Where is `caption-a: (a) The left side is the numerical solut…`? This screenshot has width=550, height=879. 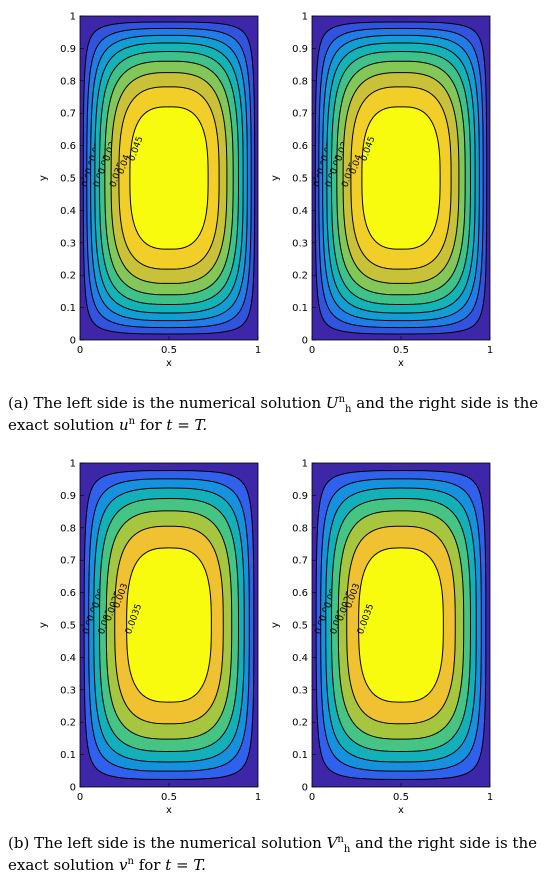 caption-a: (a) The left side is the numerical solut… is located at coordinates (277, 414).